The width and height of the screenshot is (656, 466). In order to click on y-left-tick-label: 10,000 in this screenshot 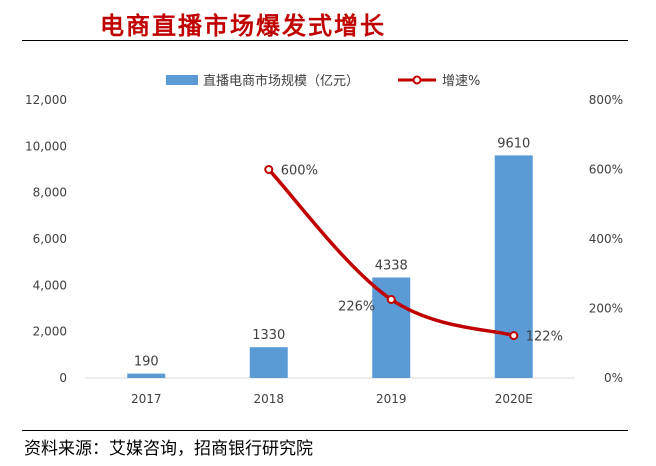, I will do `click(46, 146)`.